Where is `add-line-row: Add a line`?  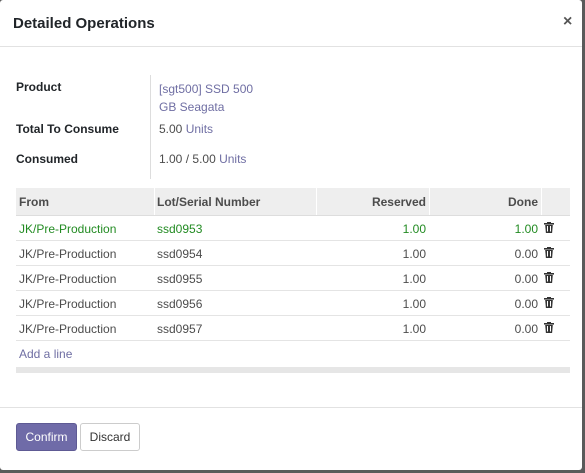
add-line-row: Add a line is located at coordinates (293, 353).